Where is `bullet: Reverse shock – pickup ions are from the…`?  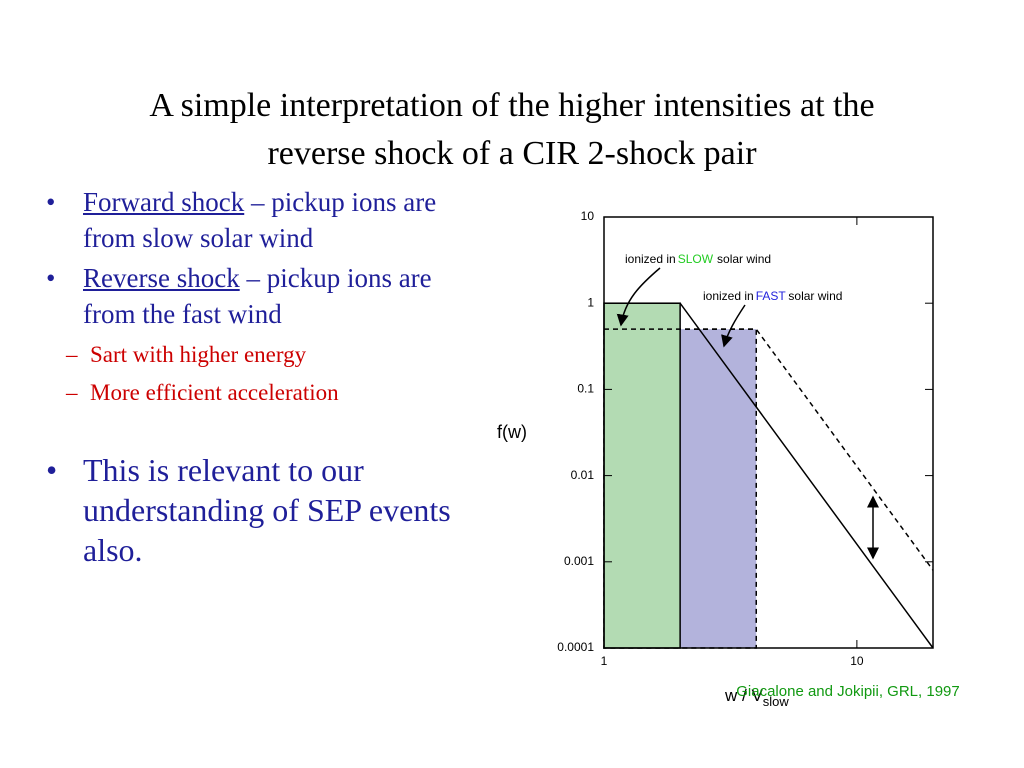 bullet: Reverse shock – pickup ions are from the… is located at coordinates (266, 296).